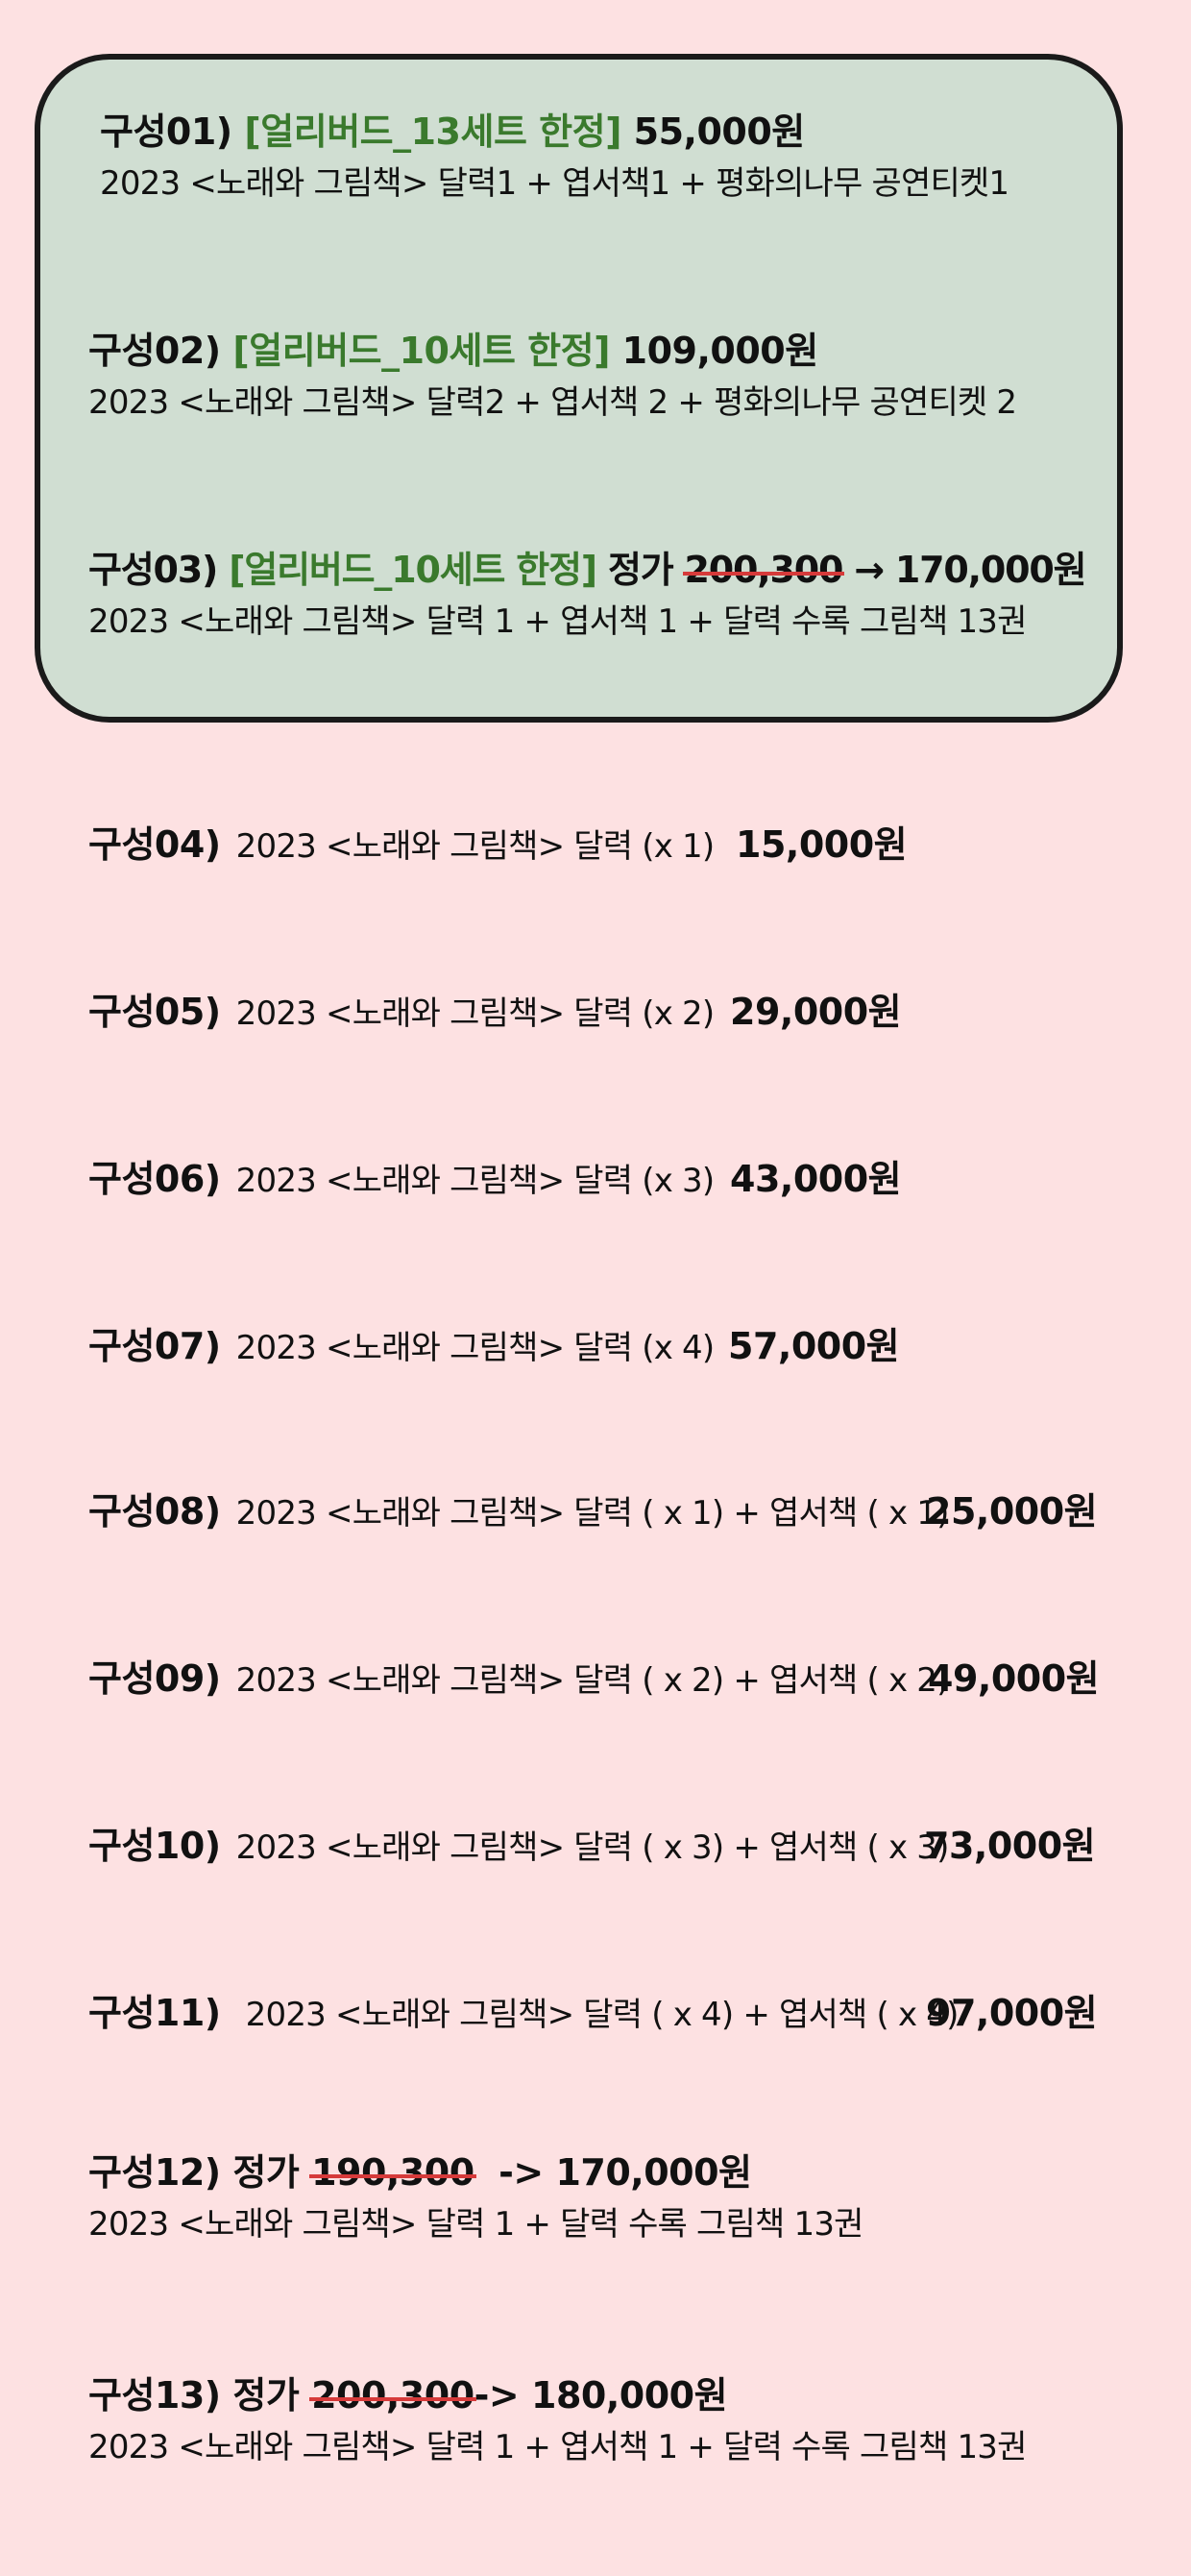 The height and width of the screenshot is (2576, 1191). What do you see at coordinates (153, 570) in the screenshot?
I see `option-03-label: 구성03)` at bounding box center [153, 570].